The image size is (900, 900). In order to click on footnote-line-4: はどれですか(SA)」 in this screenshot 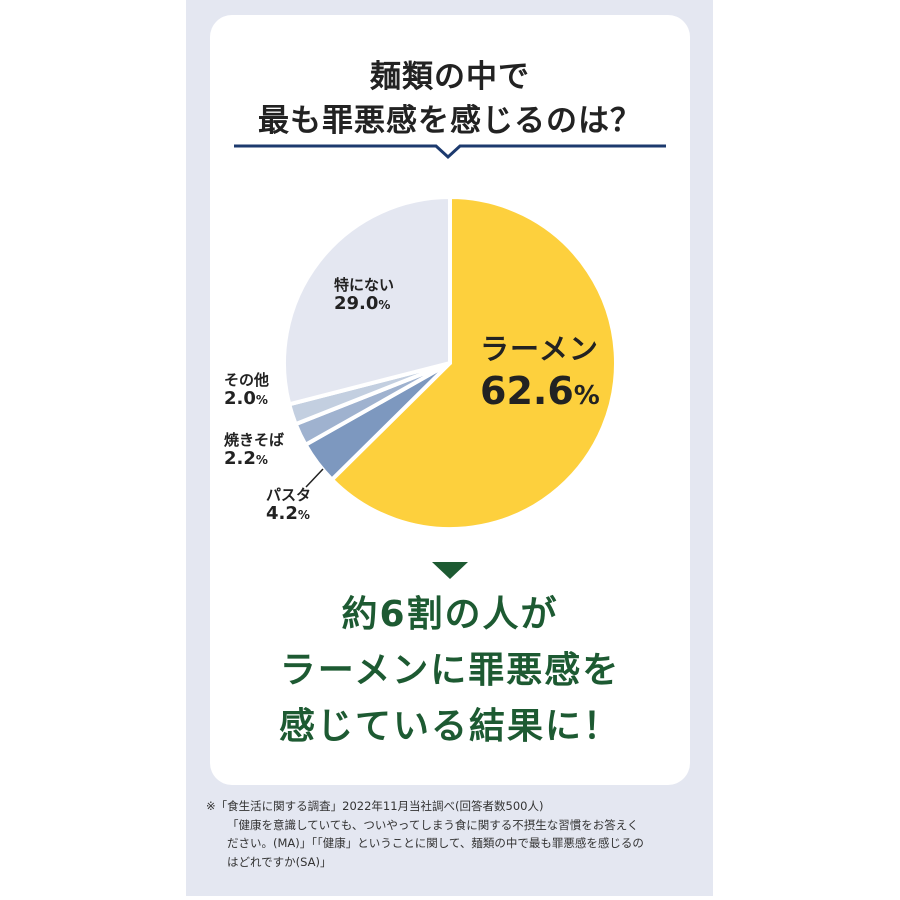, I will do `click(279, 861)`.